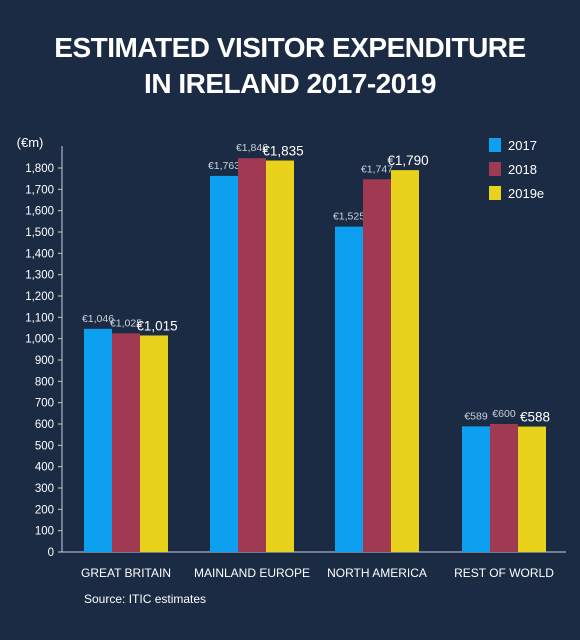 The height and width of the screenshot is (640, 580). Describe the element at coordinates (290, 47) in the screenshot. I see `chart-title-line-1: ESTIMATED VISITOR EXPENDITURE` at that location.